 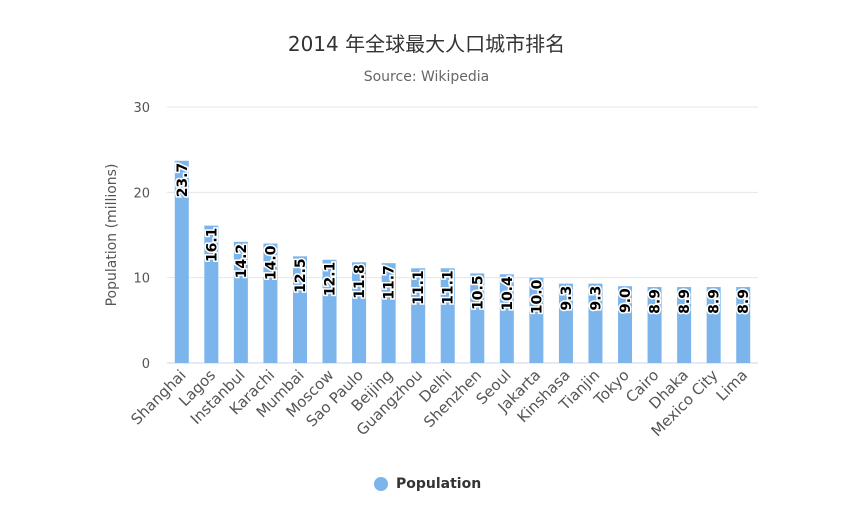 I want to click on legend: Population, so click(x=427, y=484).